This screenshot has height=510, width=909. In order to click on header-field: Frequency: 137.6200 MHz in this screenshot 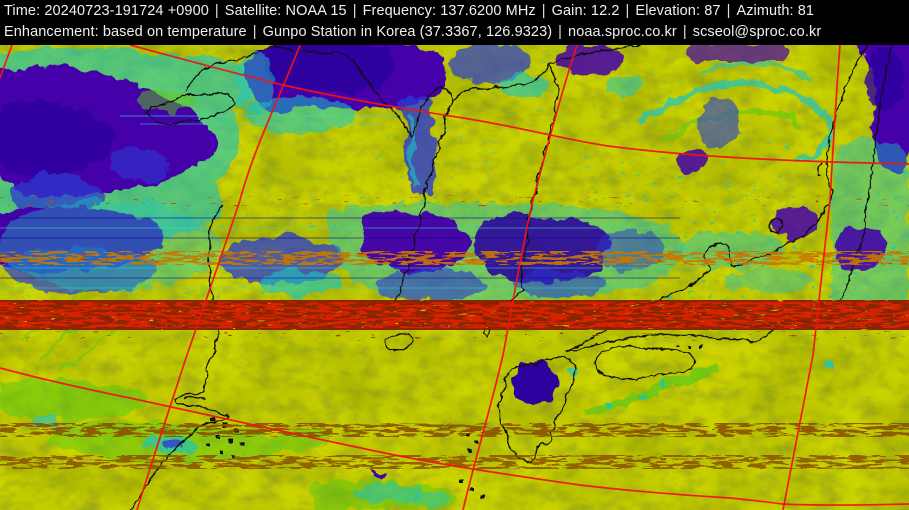, I will do `click(449, 11)`.